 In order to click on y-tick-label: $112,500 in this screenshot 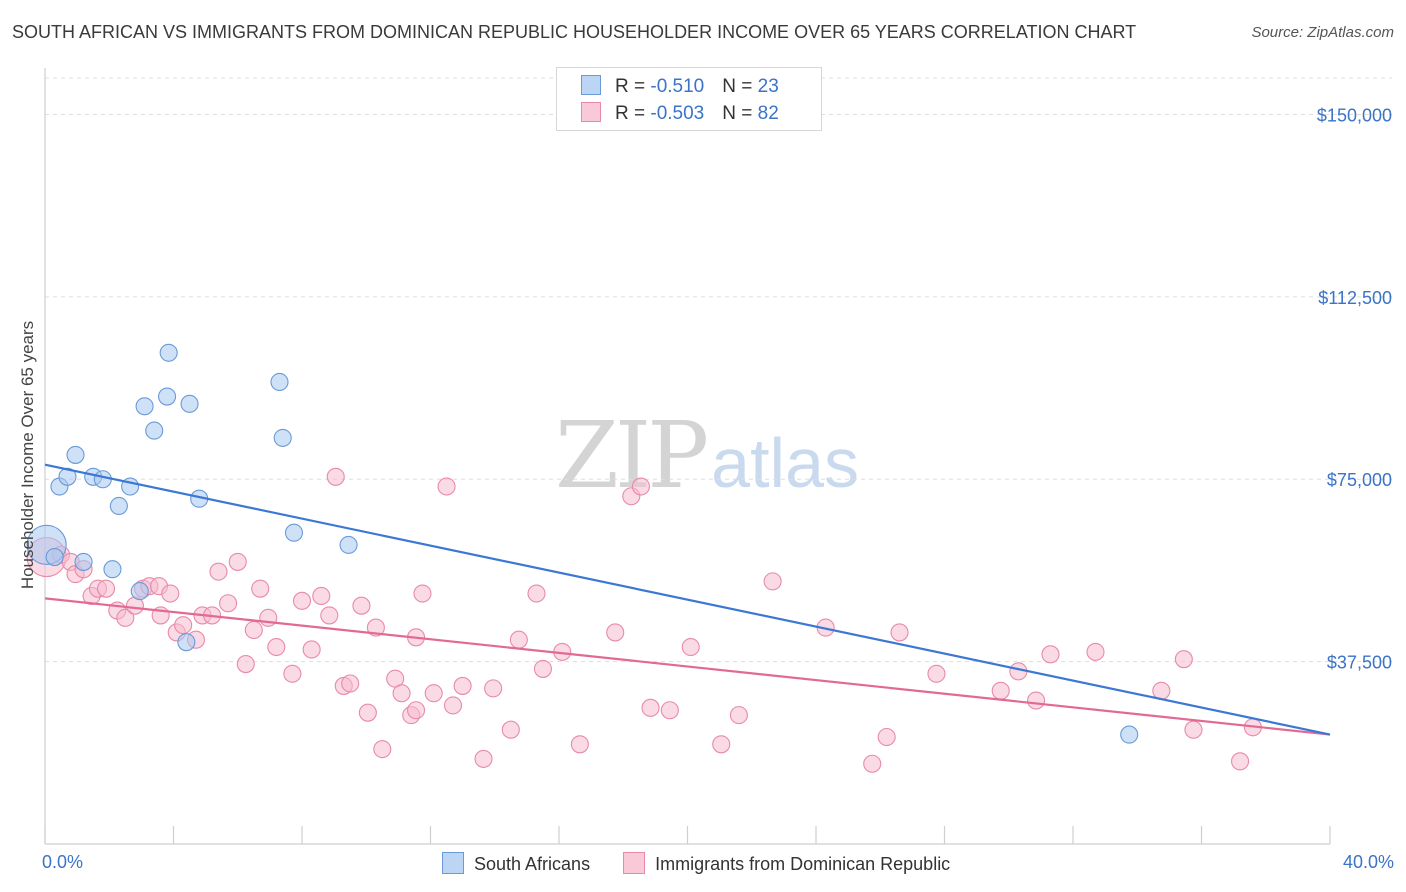, I will do `click(1355, 298)`.